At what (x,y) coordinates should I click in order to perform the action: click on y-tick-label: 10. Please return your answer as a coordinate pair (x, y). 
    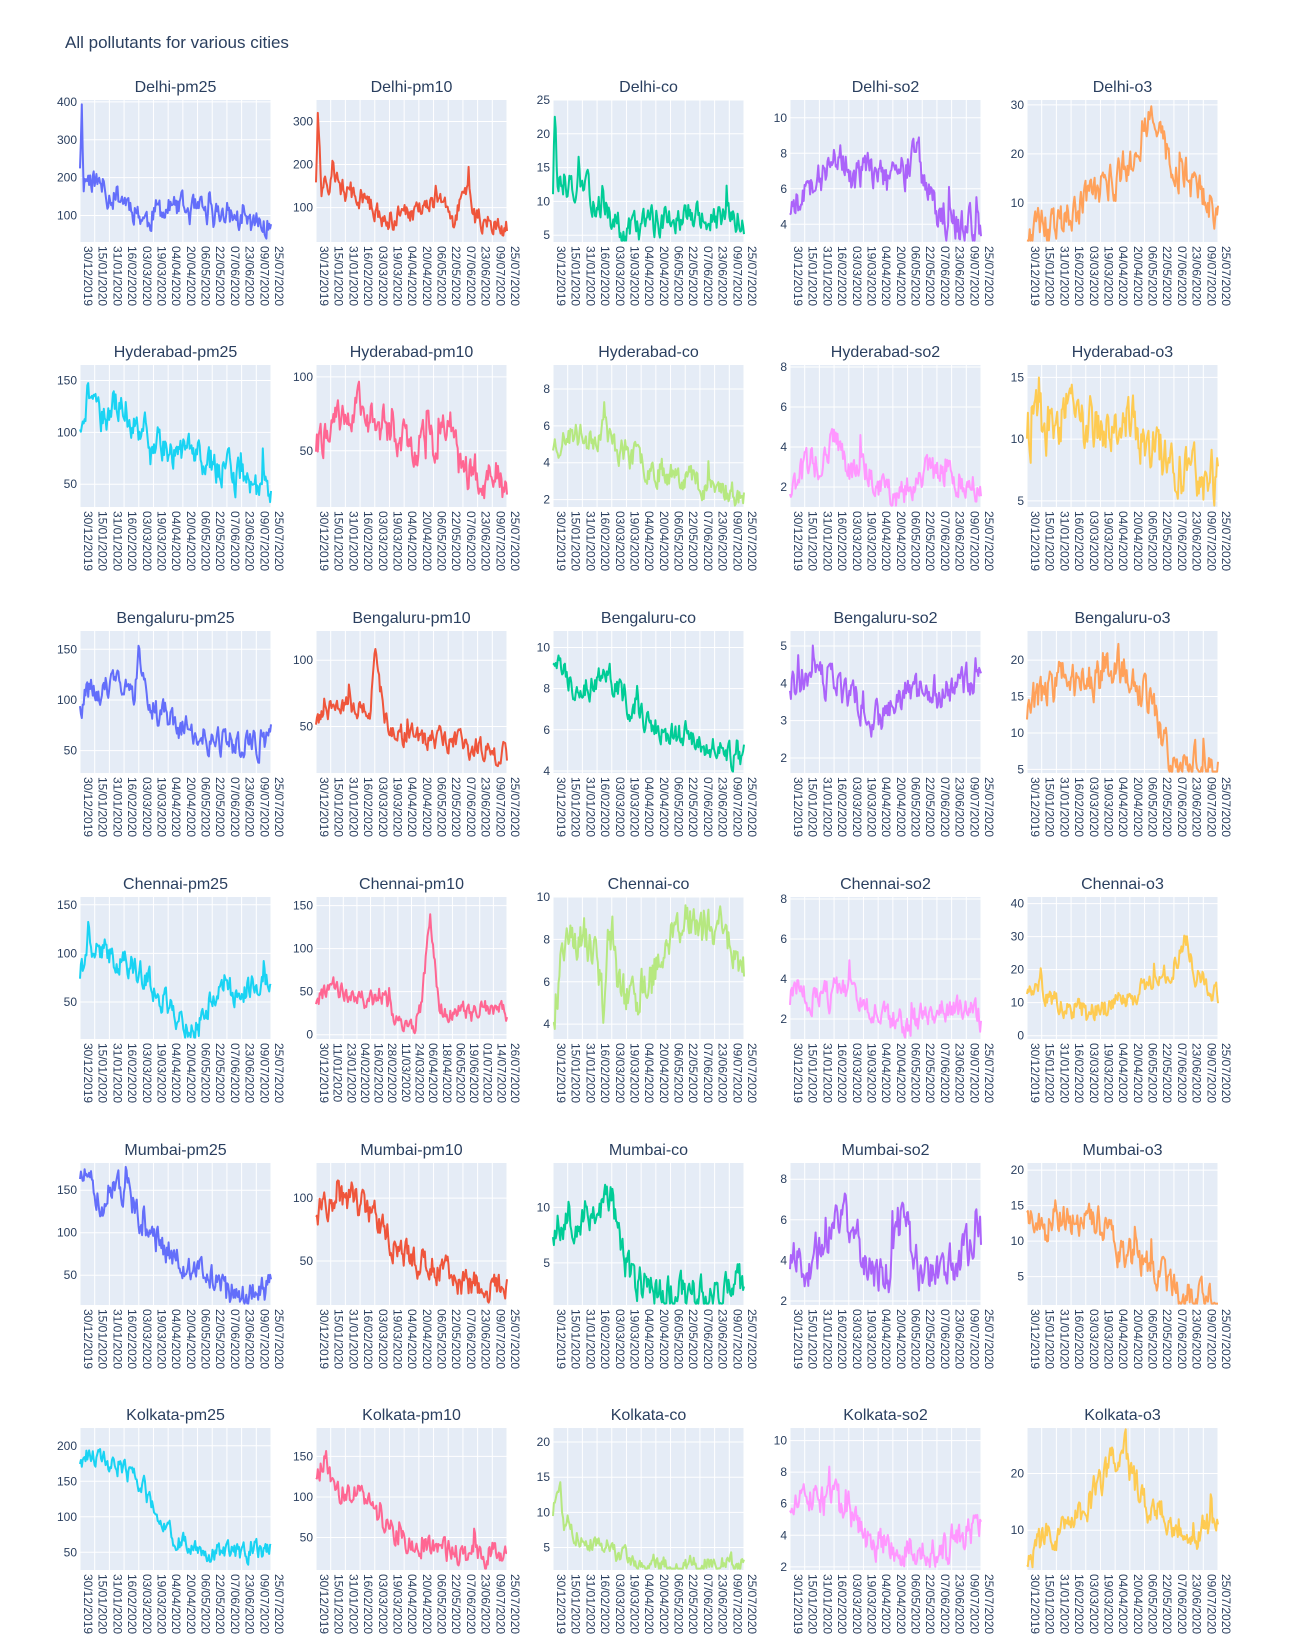
    Looking at the image, I should click on (544, 647).